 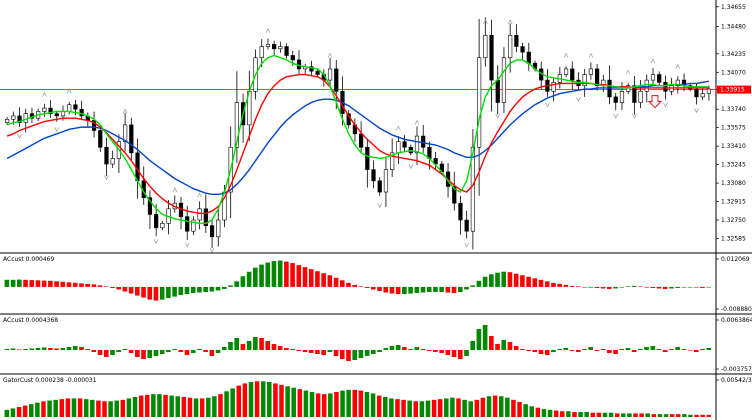 I want to click on gator-histogram-pane: GatorCust 0.000238 -0.000031 0.00542/3, so click(x=377, y=397).